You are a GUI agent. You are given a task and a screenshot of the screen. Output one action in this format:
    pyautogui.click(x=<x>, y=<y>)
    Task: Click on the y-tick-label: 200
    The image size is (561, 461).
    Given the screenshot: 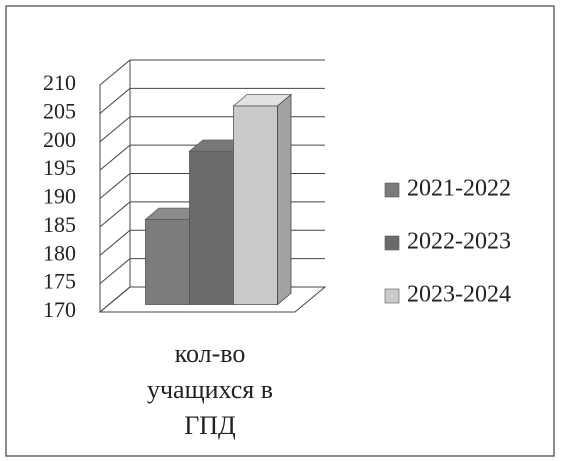 What is the action you would take?
    pyautogui.click(x=59, y=139)
    